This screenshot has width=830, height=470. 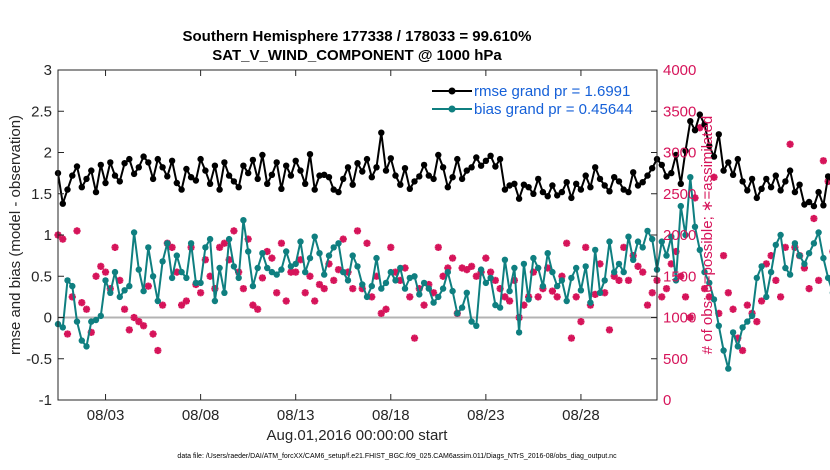 What do you see at coordinates (15, 235) in the screenshot?
I see `y-axis-left-label: rmse and bias (model - observation)` at bounding box center [15, 235].